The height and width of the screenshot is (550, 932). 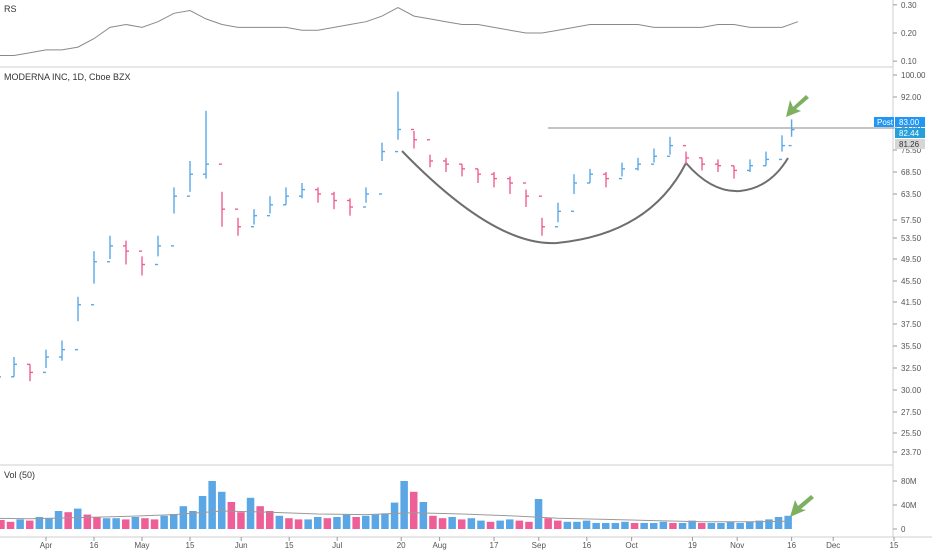 What do you see at coordinates (337, 545) in the screenshot?
I see `time-tick-label: Jul` at bounding box center [337, 545].